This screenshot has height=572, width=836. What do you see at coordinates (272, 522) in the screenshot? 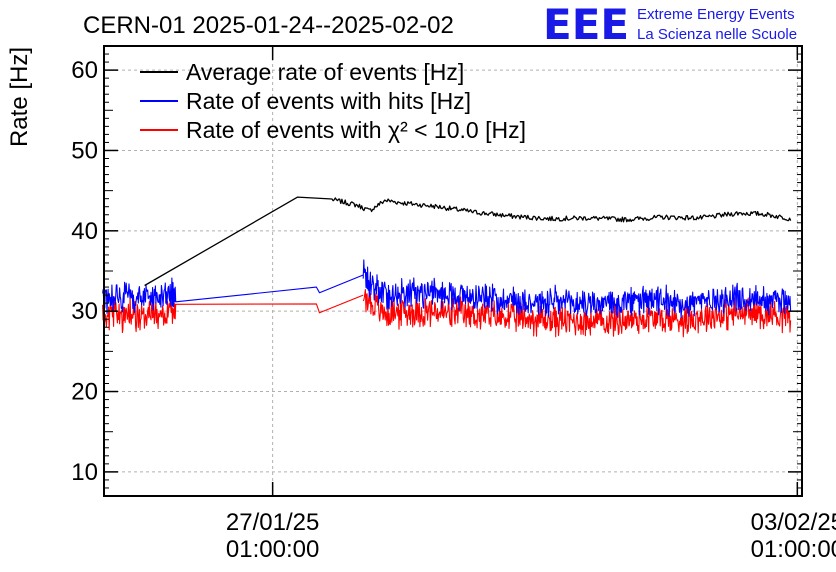
I see `x-tick-date: 27/01/25` at bounding box center [272, 522].